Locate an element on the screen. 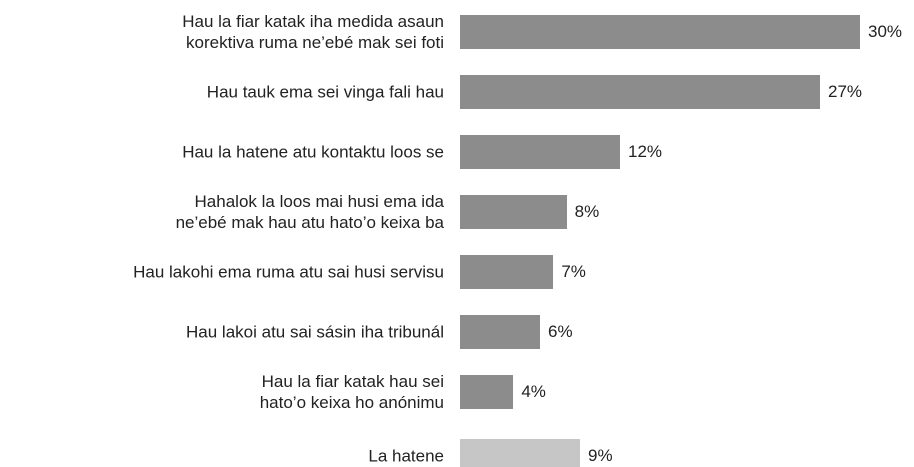 This screenshot has height=467, width=914. value-label: 4% is located at coordinates (533, 391).